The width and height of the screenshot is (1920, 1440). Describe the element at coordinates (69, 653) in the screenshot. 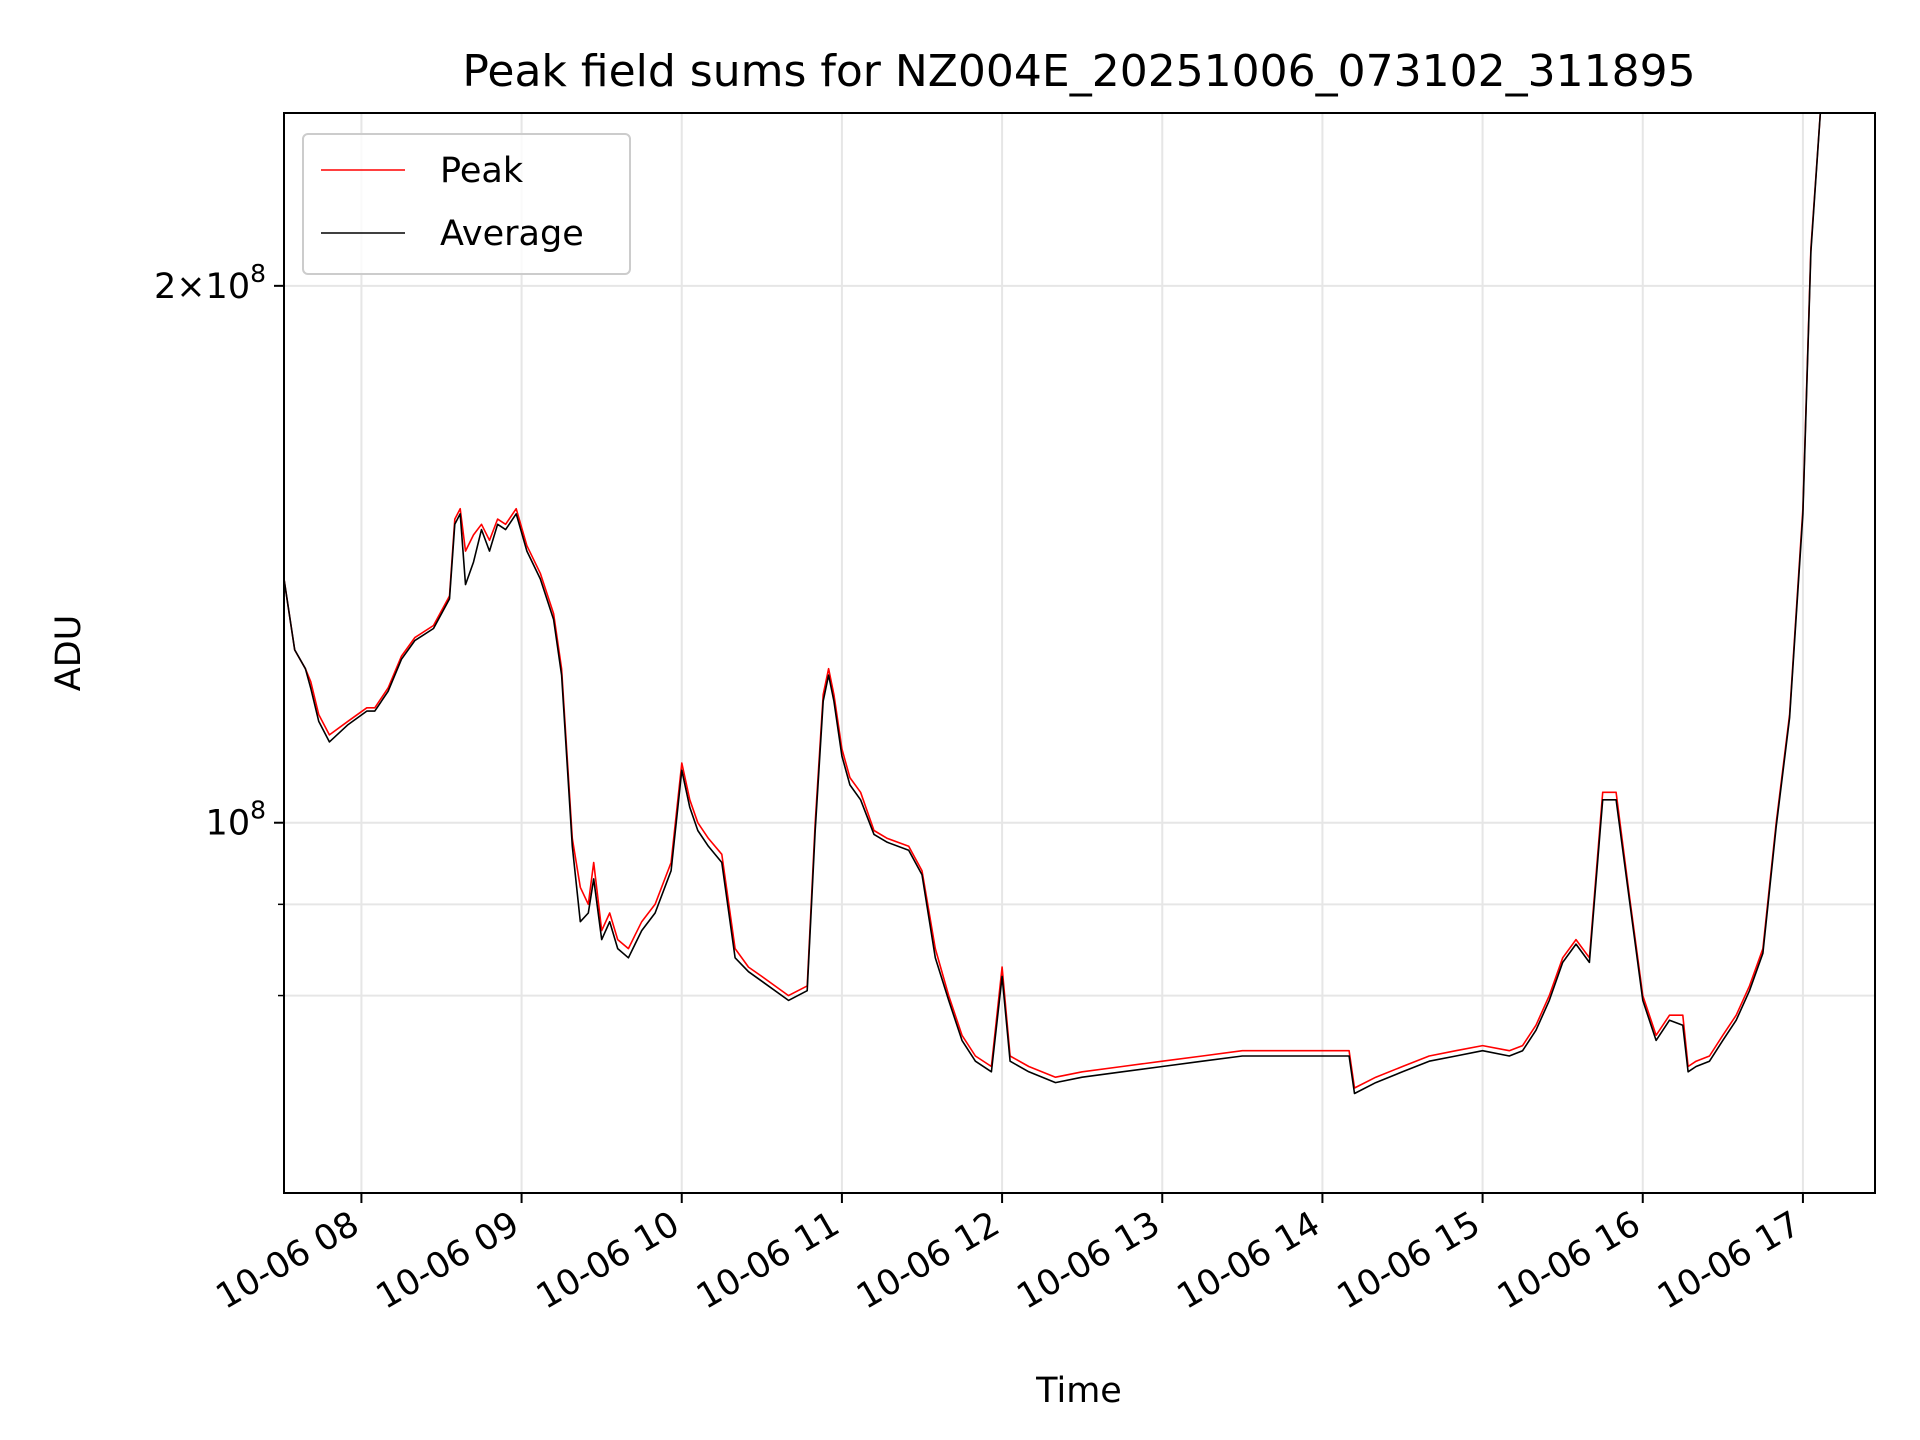

I see `y-axis-label: ADU` at that location.